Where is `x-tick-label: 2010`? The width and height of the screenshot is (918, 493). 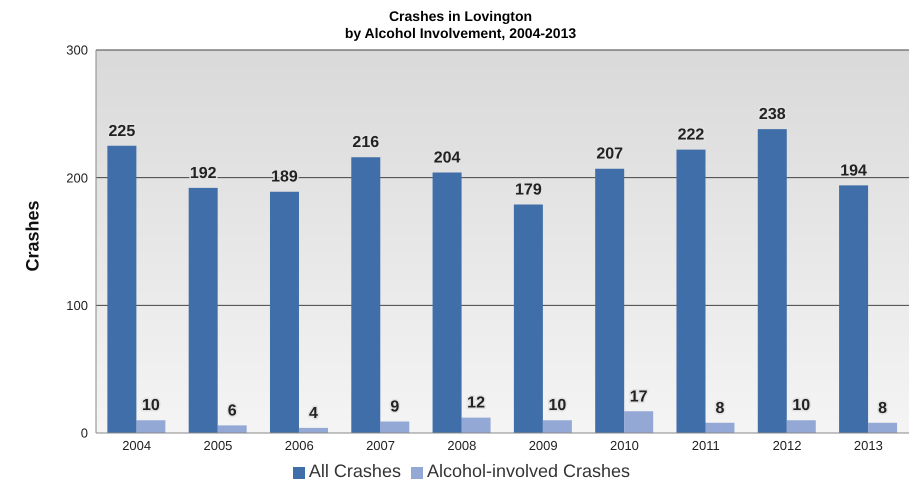 x-tick-label: 2010 is located at coordinates (624, 446).